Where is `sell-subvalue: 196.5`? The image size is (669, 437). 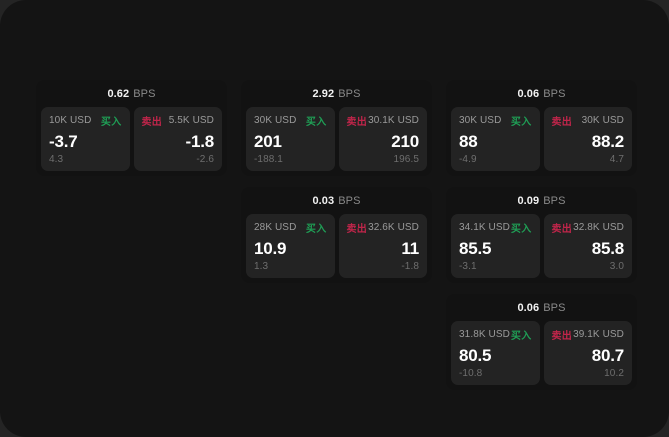
sell-subvalue: 196.5 is located at coordinates (406, 159).